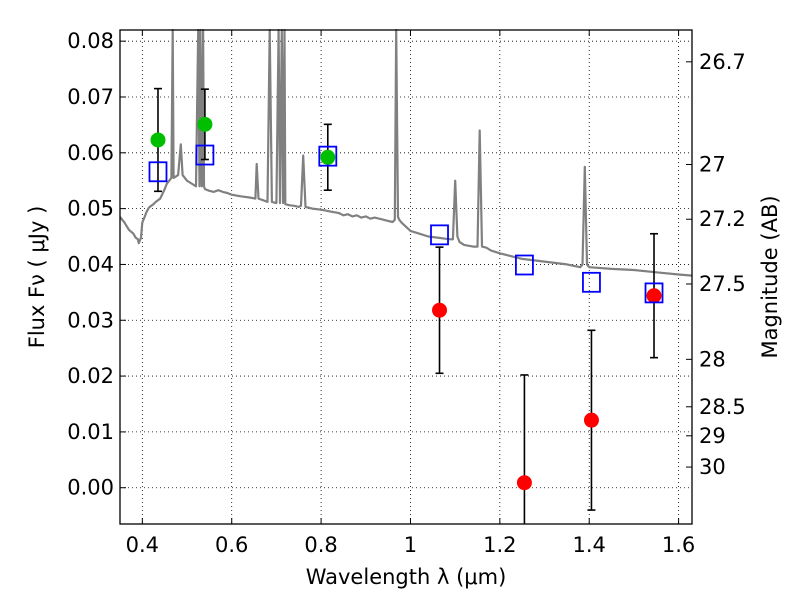  I want to click on right-tick-label: 28.5, so click(722, 407).